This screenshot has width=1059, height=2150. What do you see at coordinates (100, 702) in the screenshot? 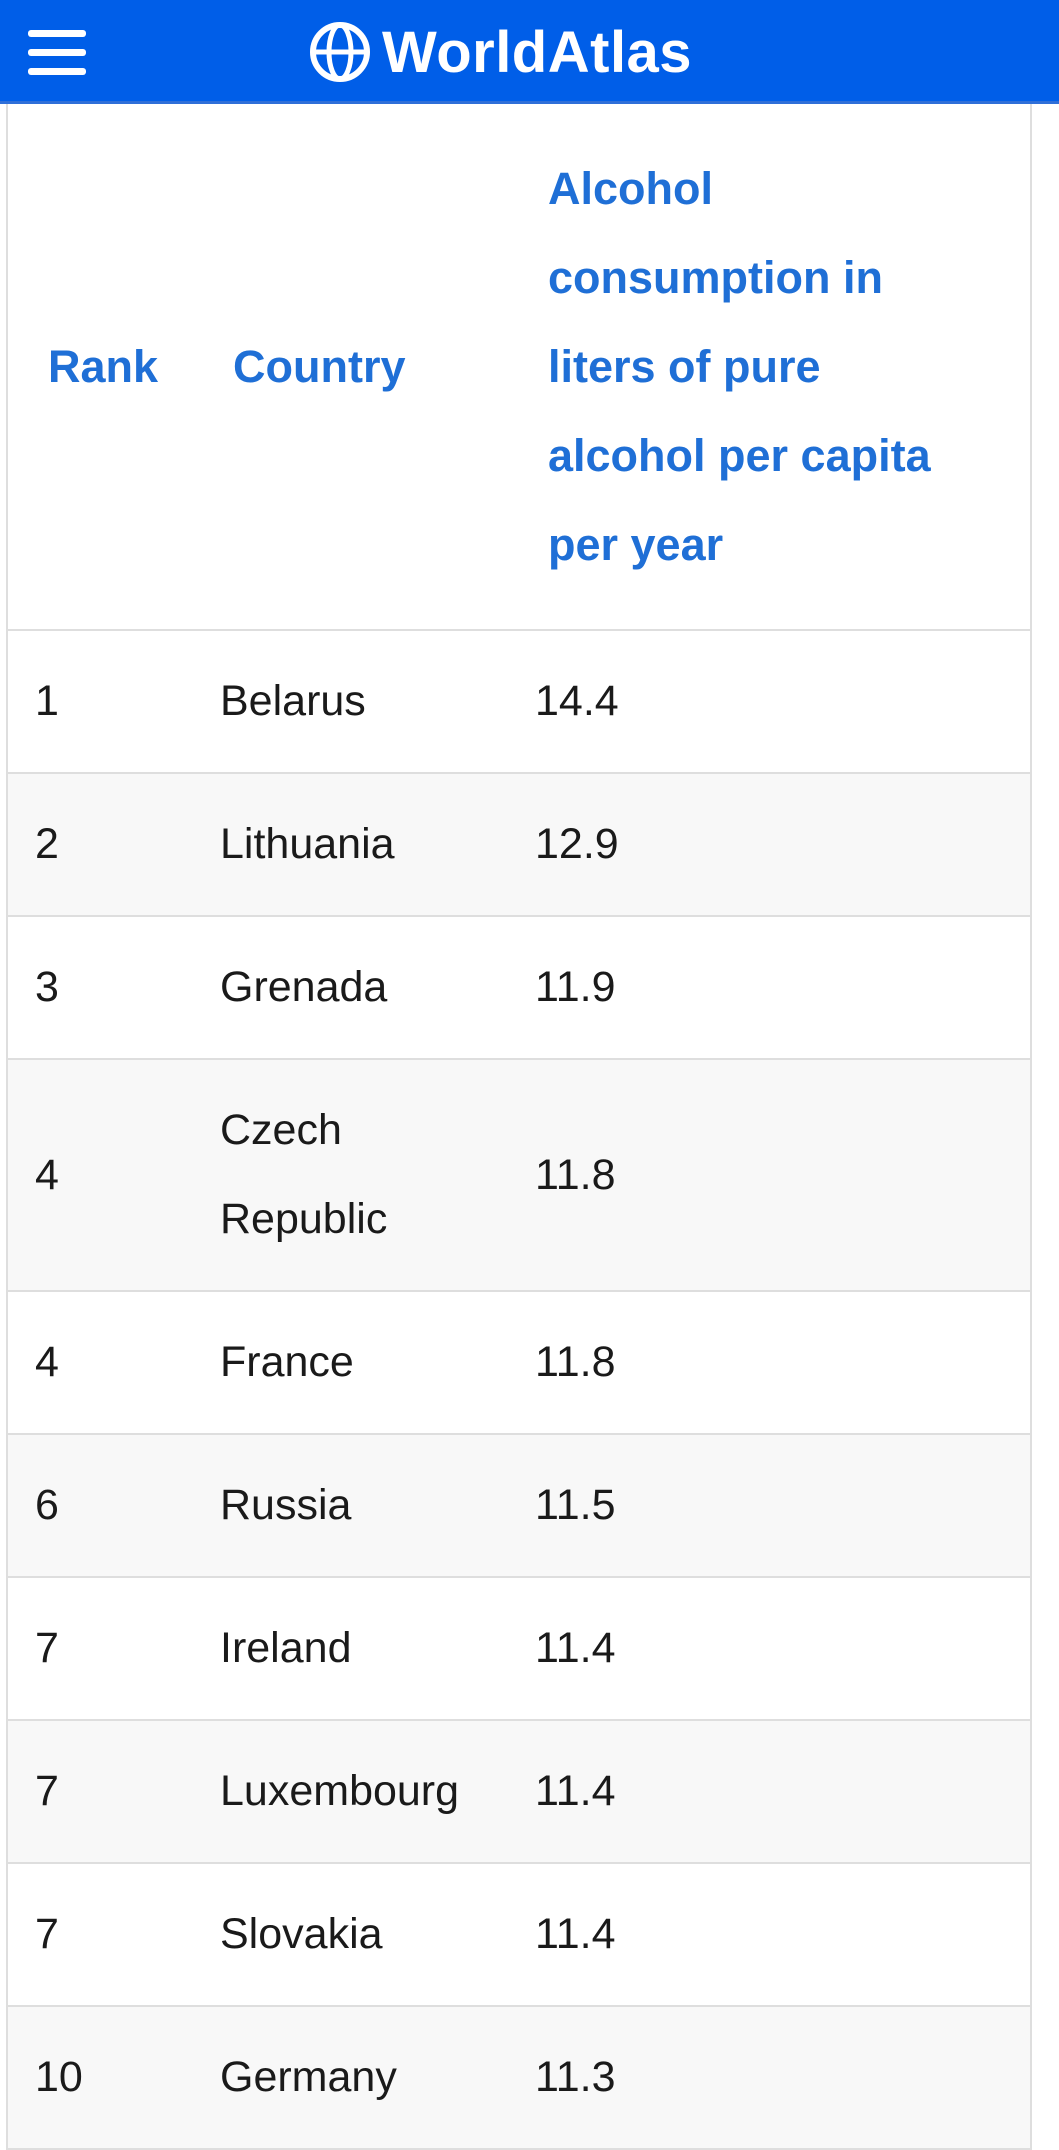
I see `rank-cell: 1` at bounding box center [100, 702].